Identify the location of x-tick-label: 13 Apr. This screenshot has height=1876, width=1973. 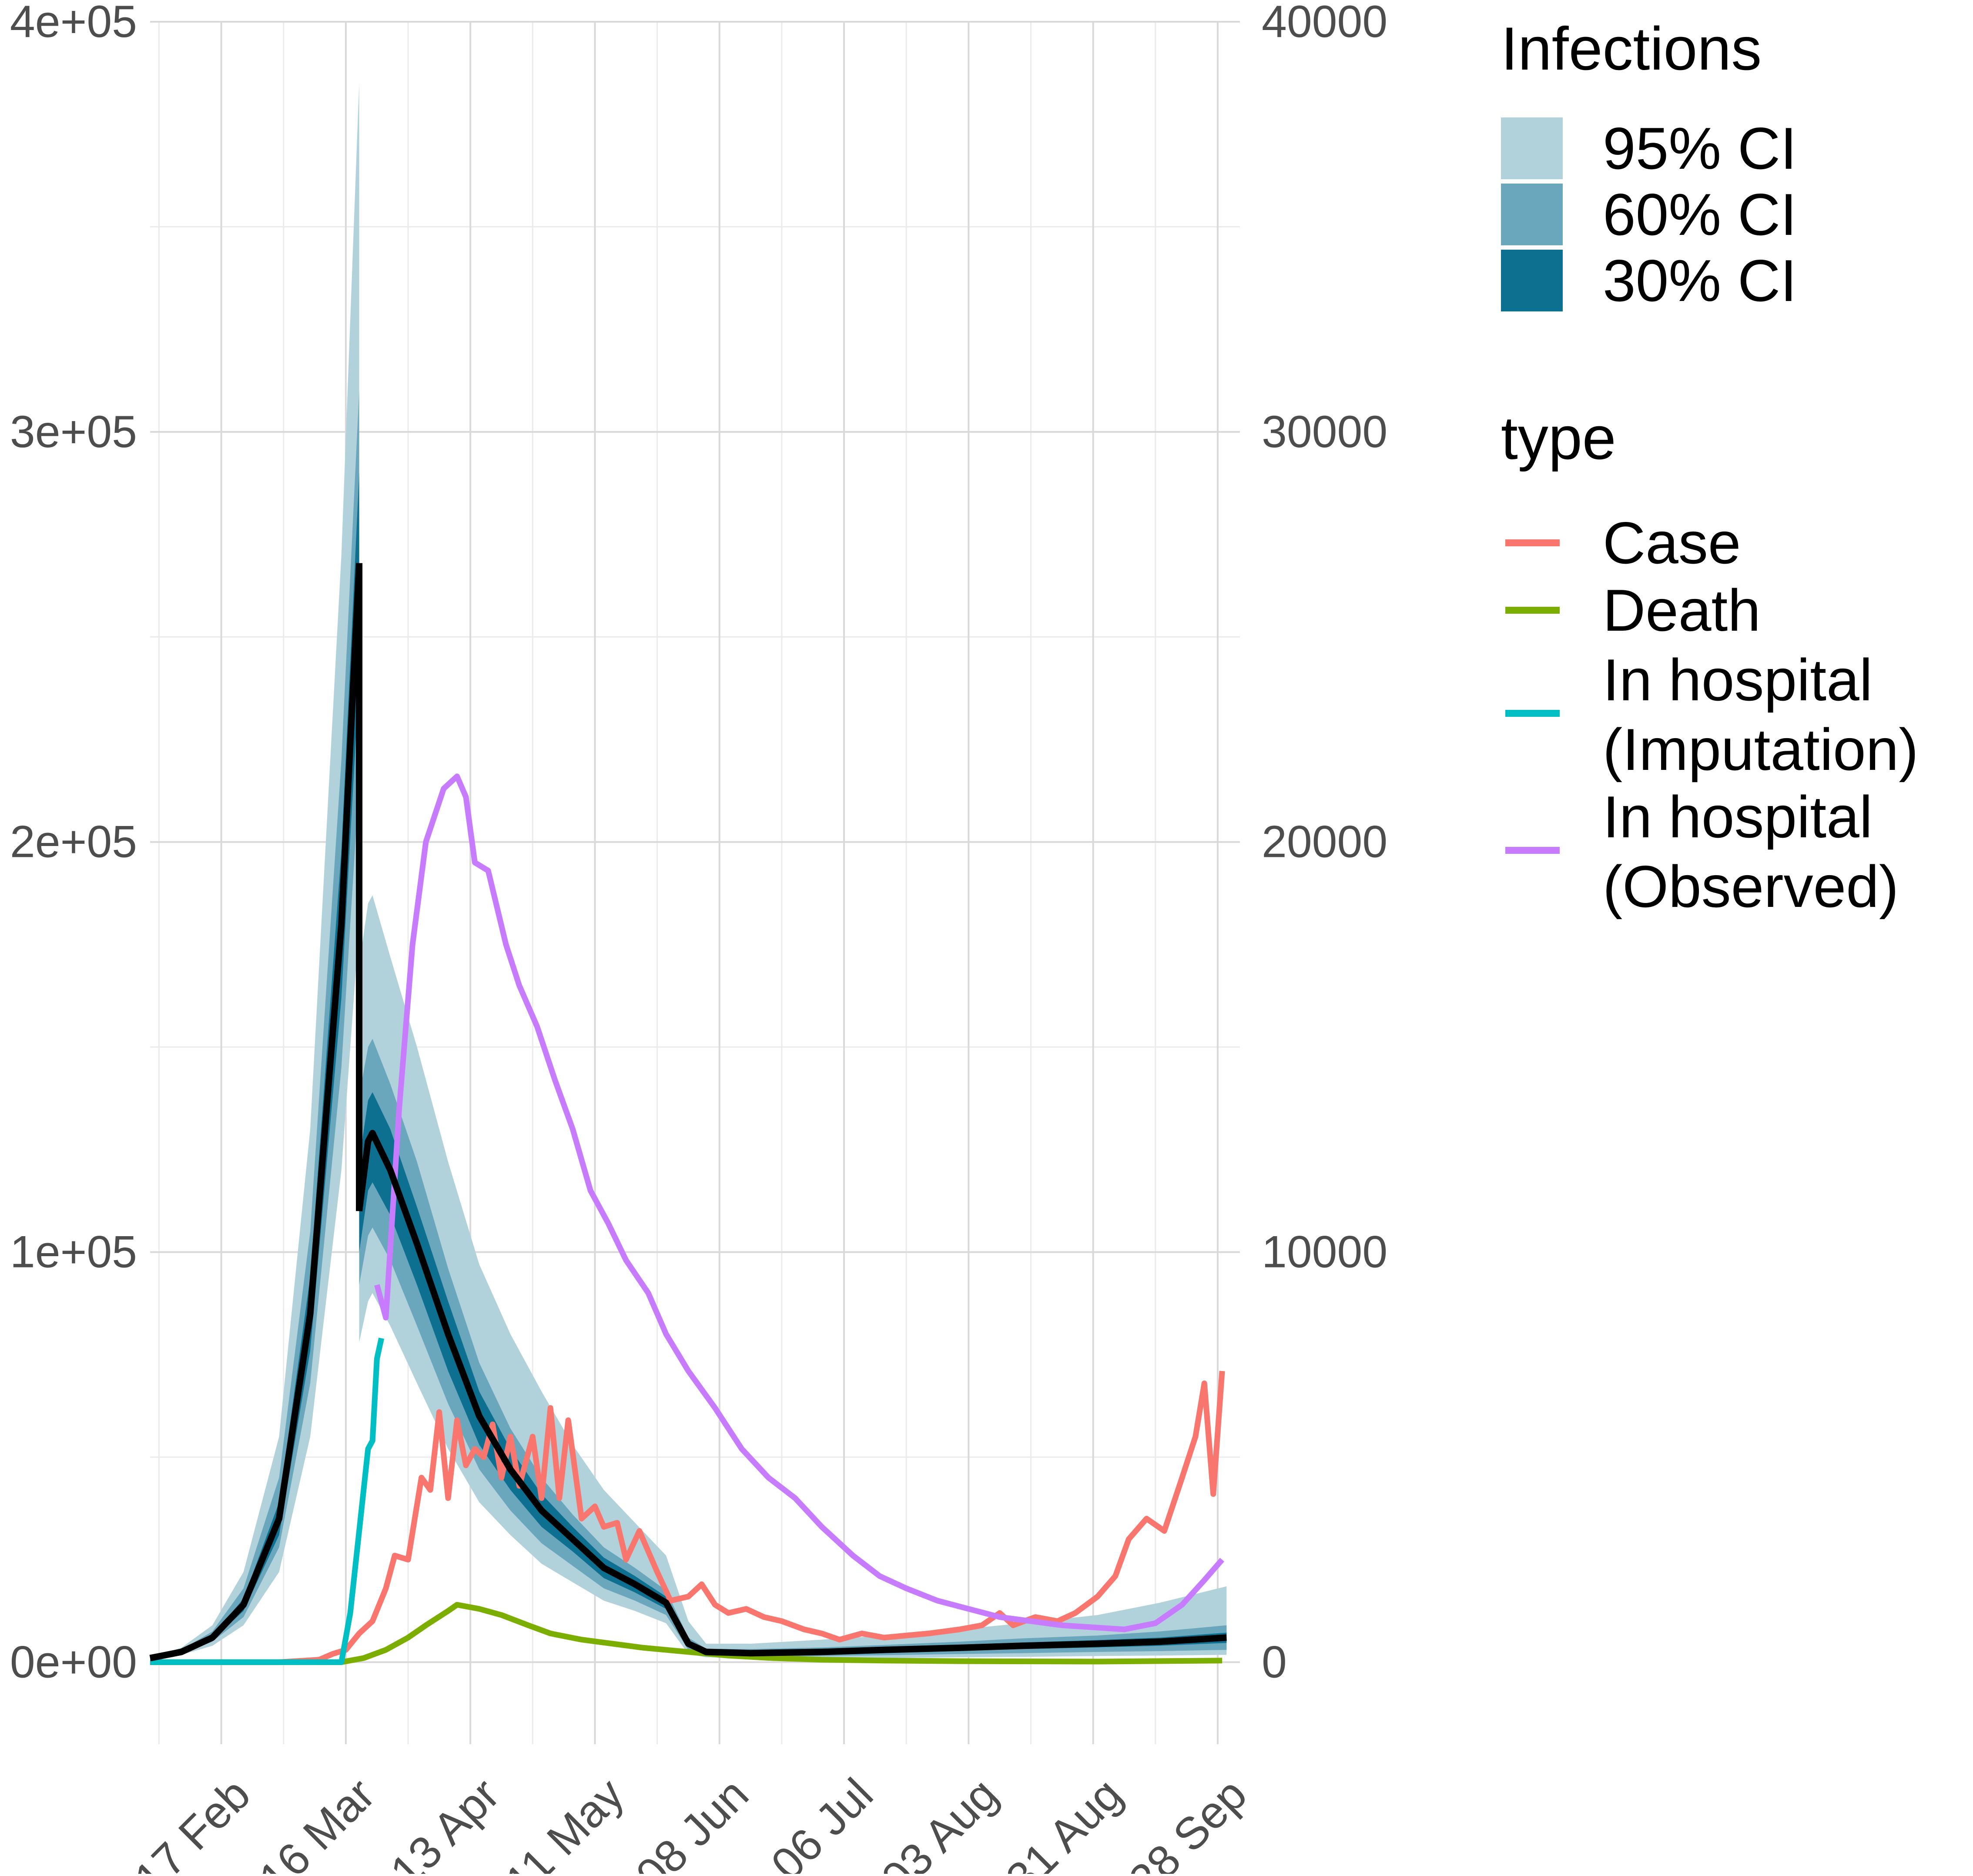
(445, 1821).